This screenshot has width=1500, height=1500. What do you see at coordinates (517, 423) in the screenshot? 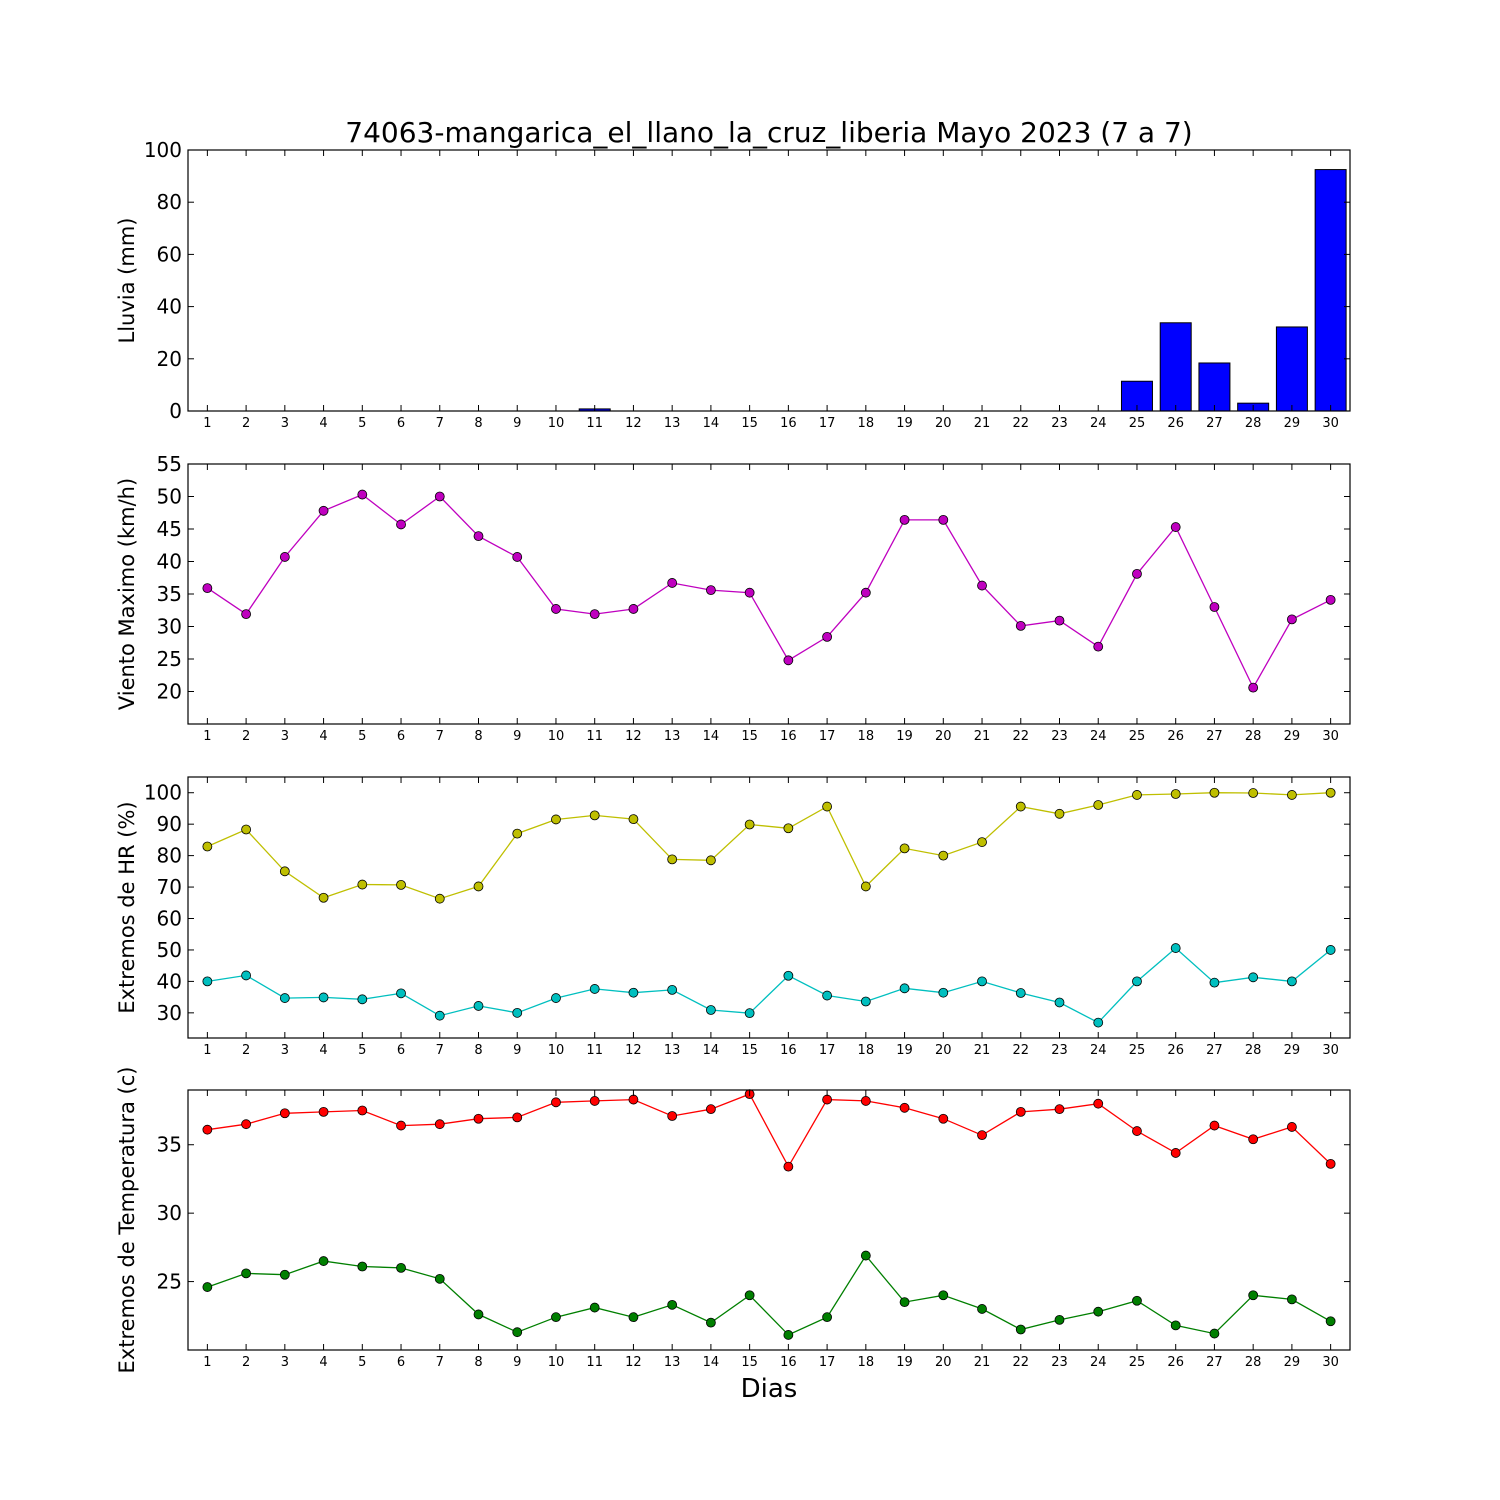
I see `rain-xtick-label: 9` at bounding box center [517, 423].